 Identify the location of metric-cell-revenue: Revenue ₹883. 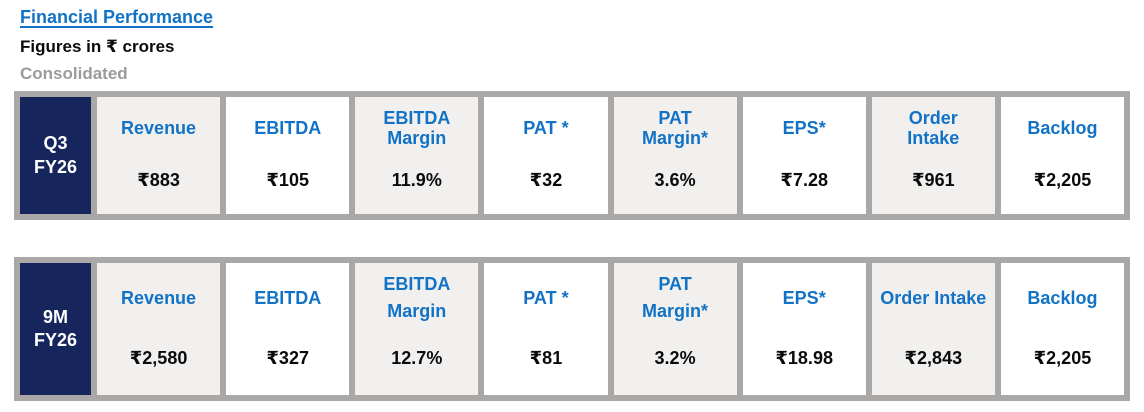
(159, 155).